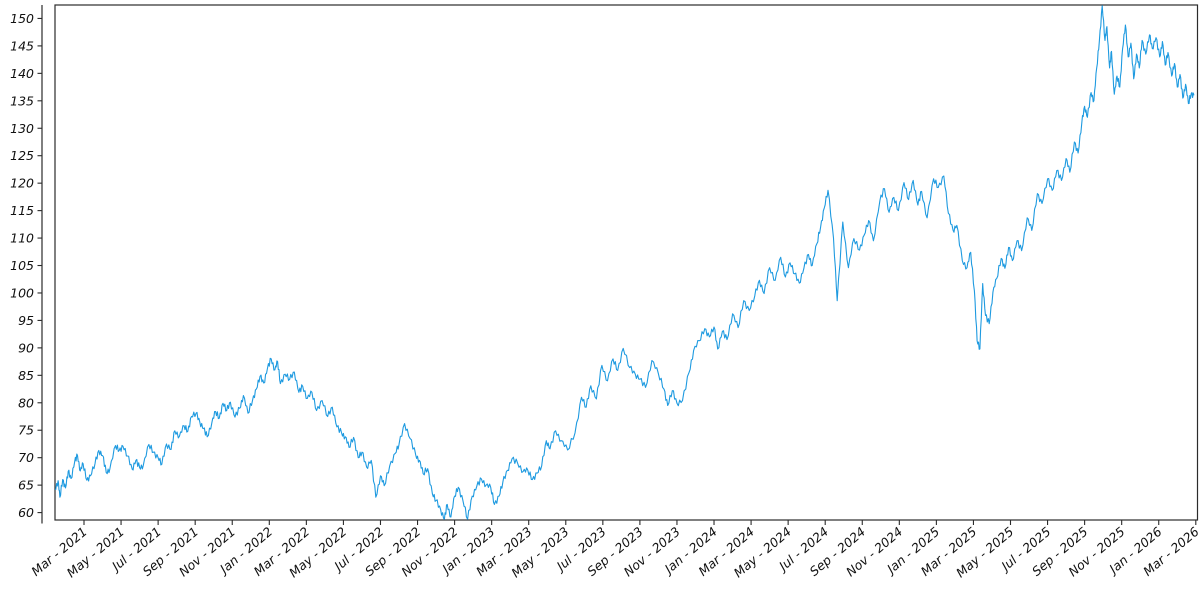 This screenshot has height=600, width=1200. Describe the element at coordinates (22, 128) in the screenshot. I see `y-tick-label: 130` at that location.